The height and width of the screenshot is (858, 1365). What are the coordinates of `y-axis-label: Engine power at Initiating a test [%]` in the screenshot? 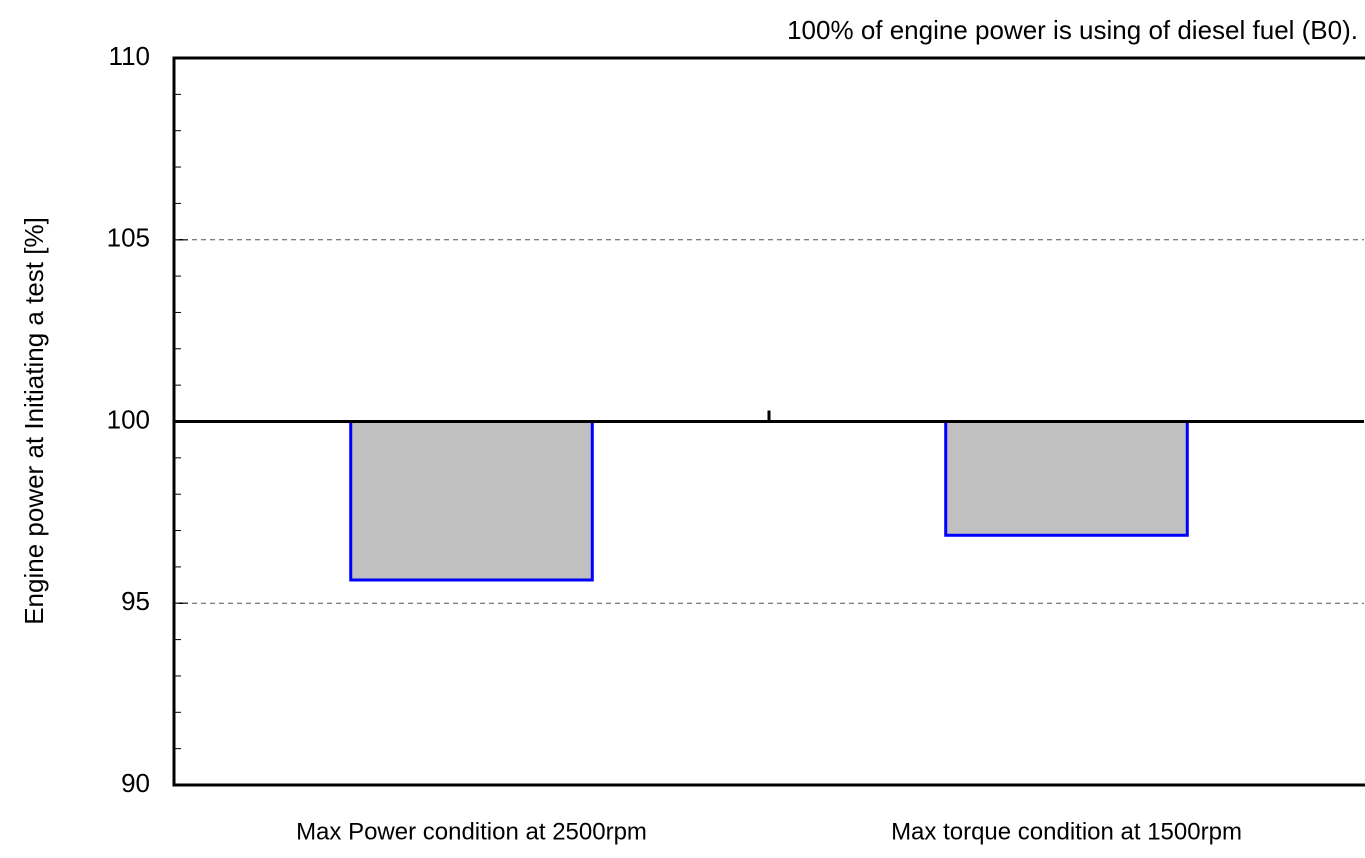 It's located at (34, 421).